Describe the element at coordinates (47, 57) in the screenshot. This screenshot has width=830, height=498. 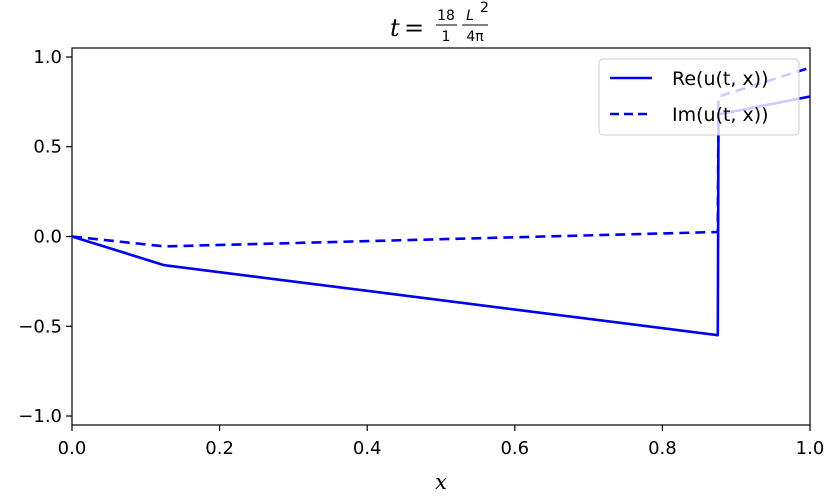
I see `y-tick-label: 1.0` at that location.